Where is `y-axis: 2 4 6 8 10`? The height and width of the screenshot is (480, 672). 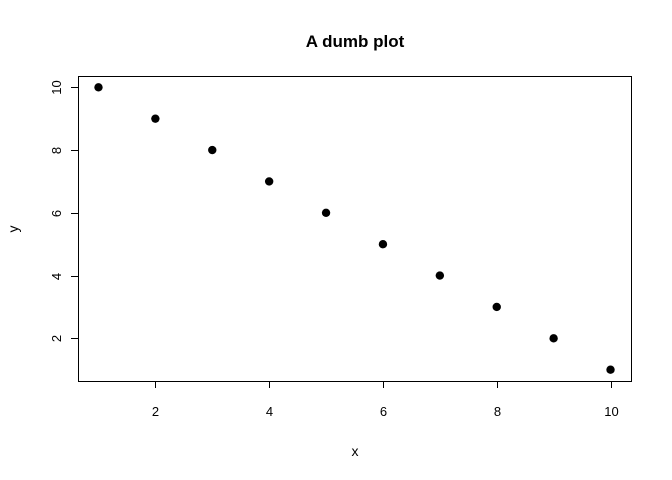 y-axis: 2 4 6 8 10 is located at coordinates (64, 211).